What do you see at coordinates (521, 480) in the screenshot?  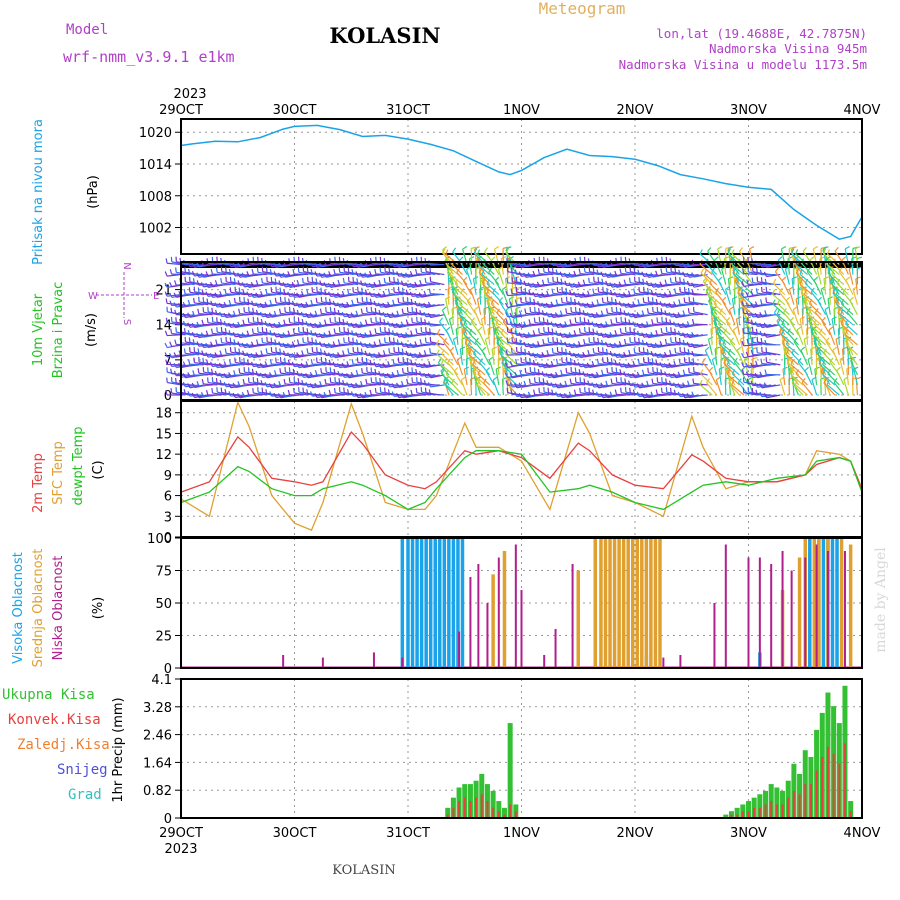 I see `temp-line-dewpoint` at bounding box center [521, 480].